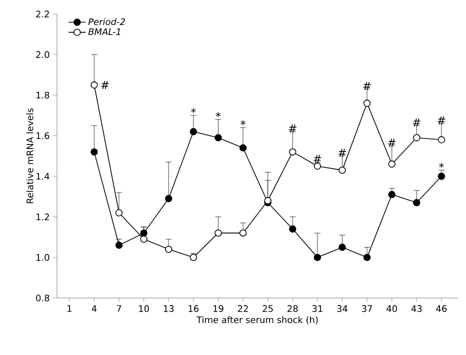  What do you see at coordinates (94, 308) in the screenshot?
I see `x-tick-label: 4` at bounding box center [94, 308].